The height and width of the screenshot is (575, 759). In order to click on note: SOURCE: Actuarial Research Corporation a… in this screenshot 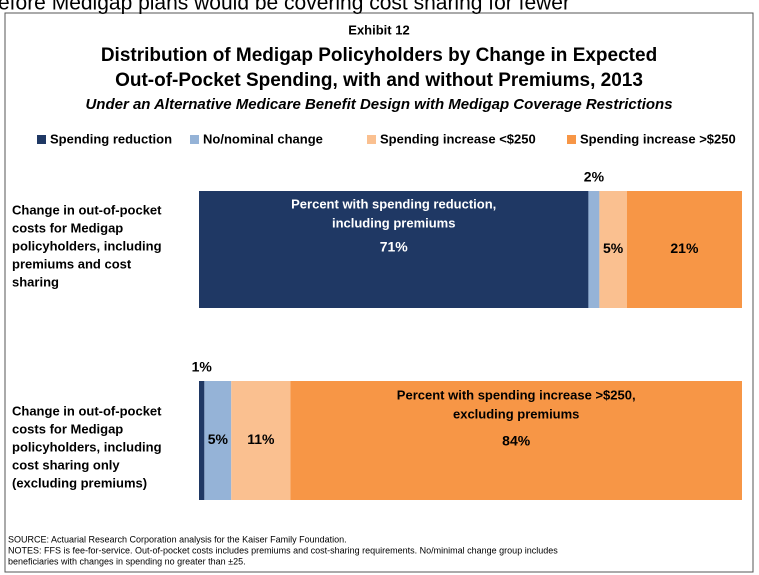, I will do `click(177, 539)`.